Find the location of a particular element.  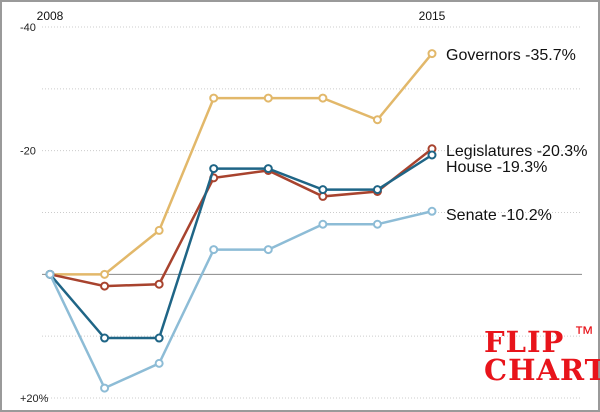

logo-trademark: ™ is located at coordinates (584, 334).